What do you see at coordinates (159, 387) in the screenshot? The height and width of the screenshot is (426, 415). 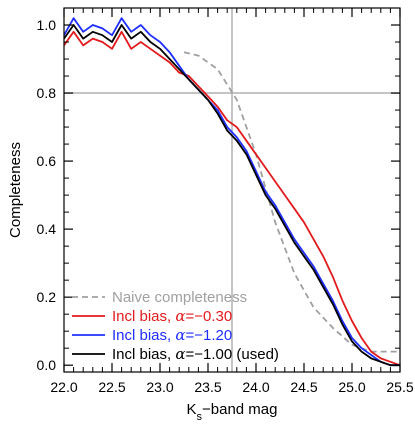 I see `x-tick-label: 23.0` at bounding box center [159, 387].